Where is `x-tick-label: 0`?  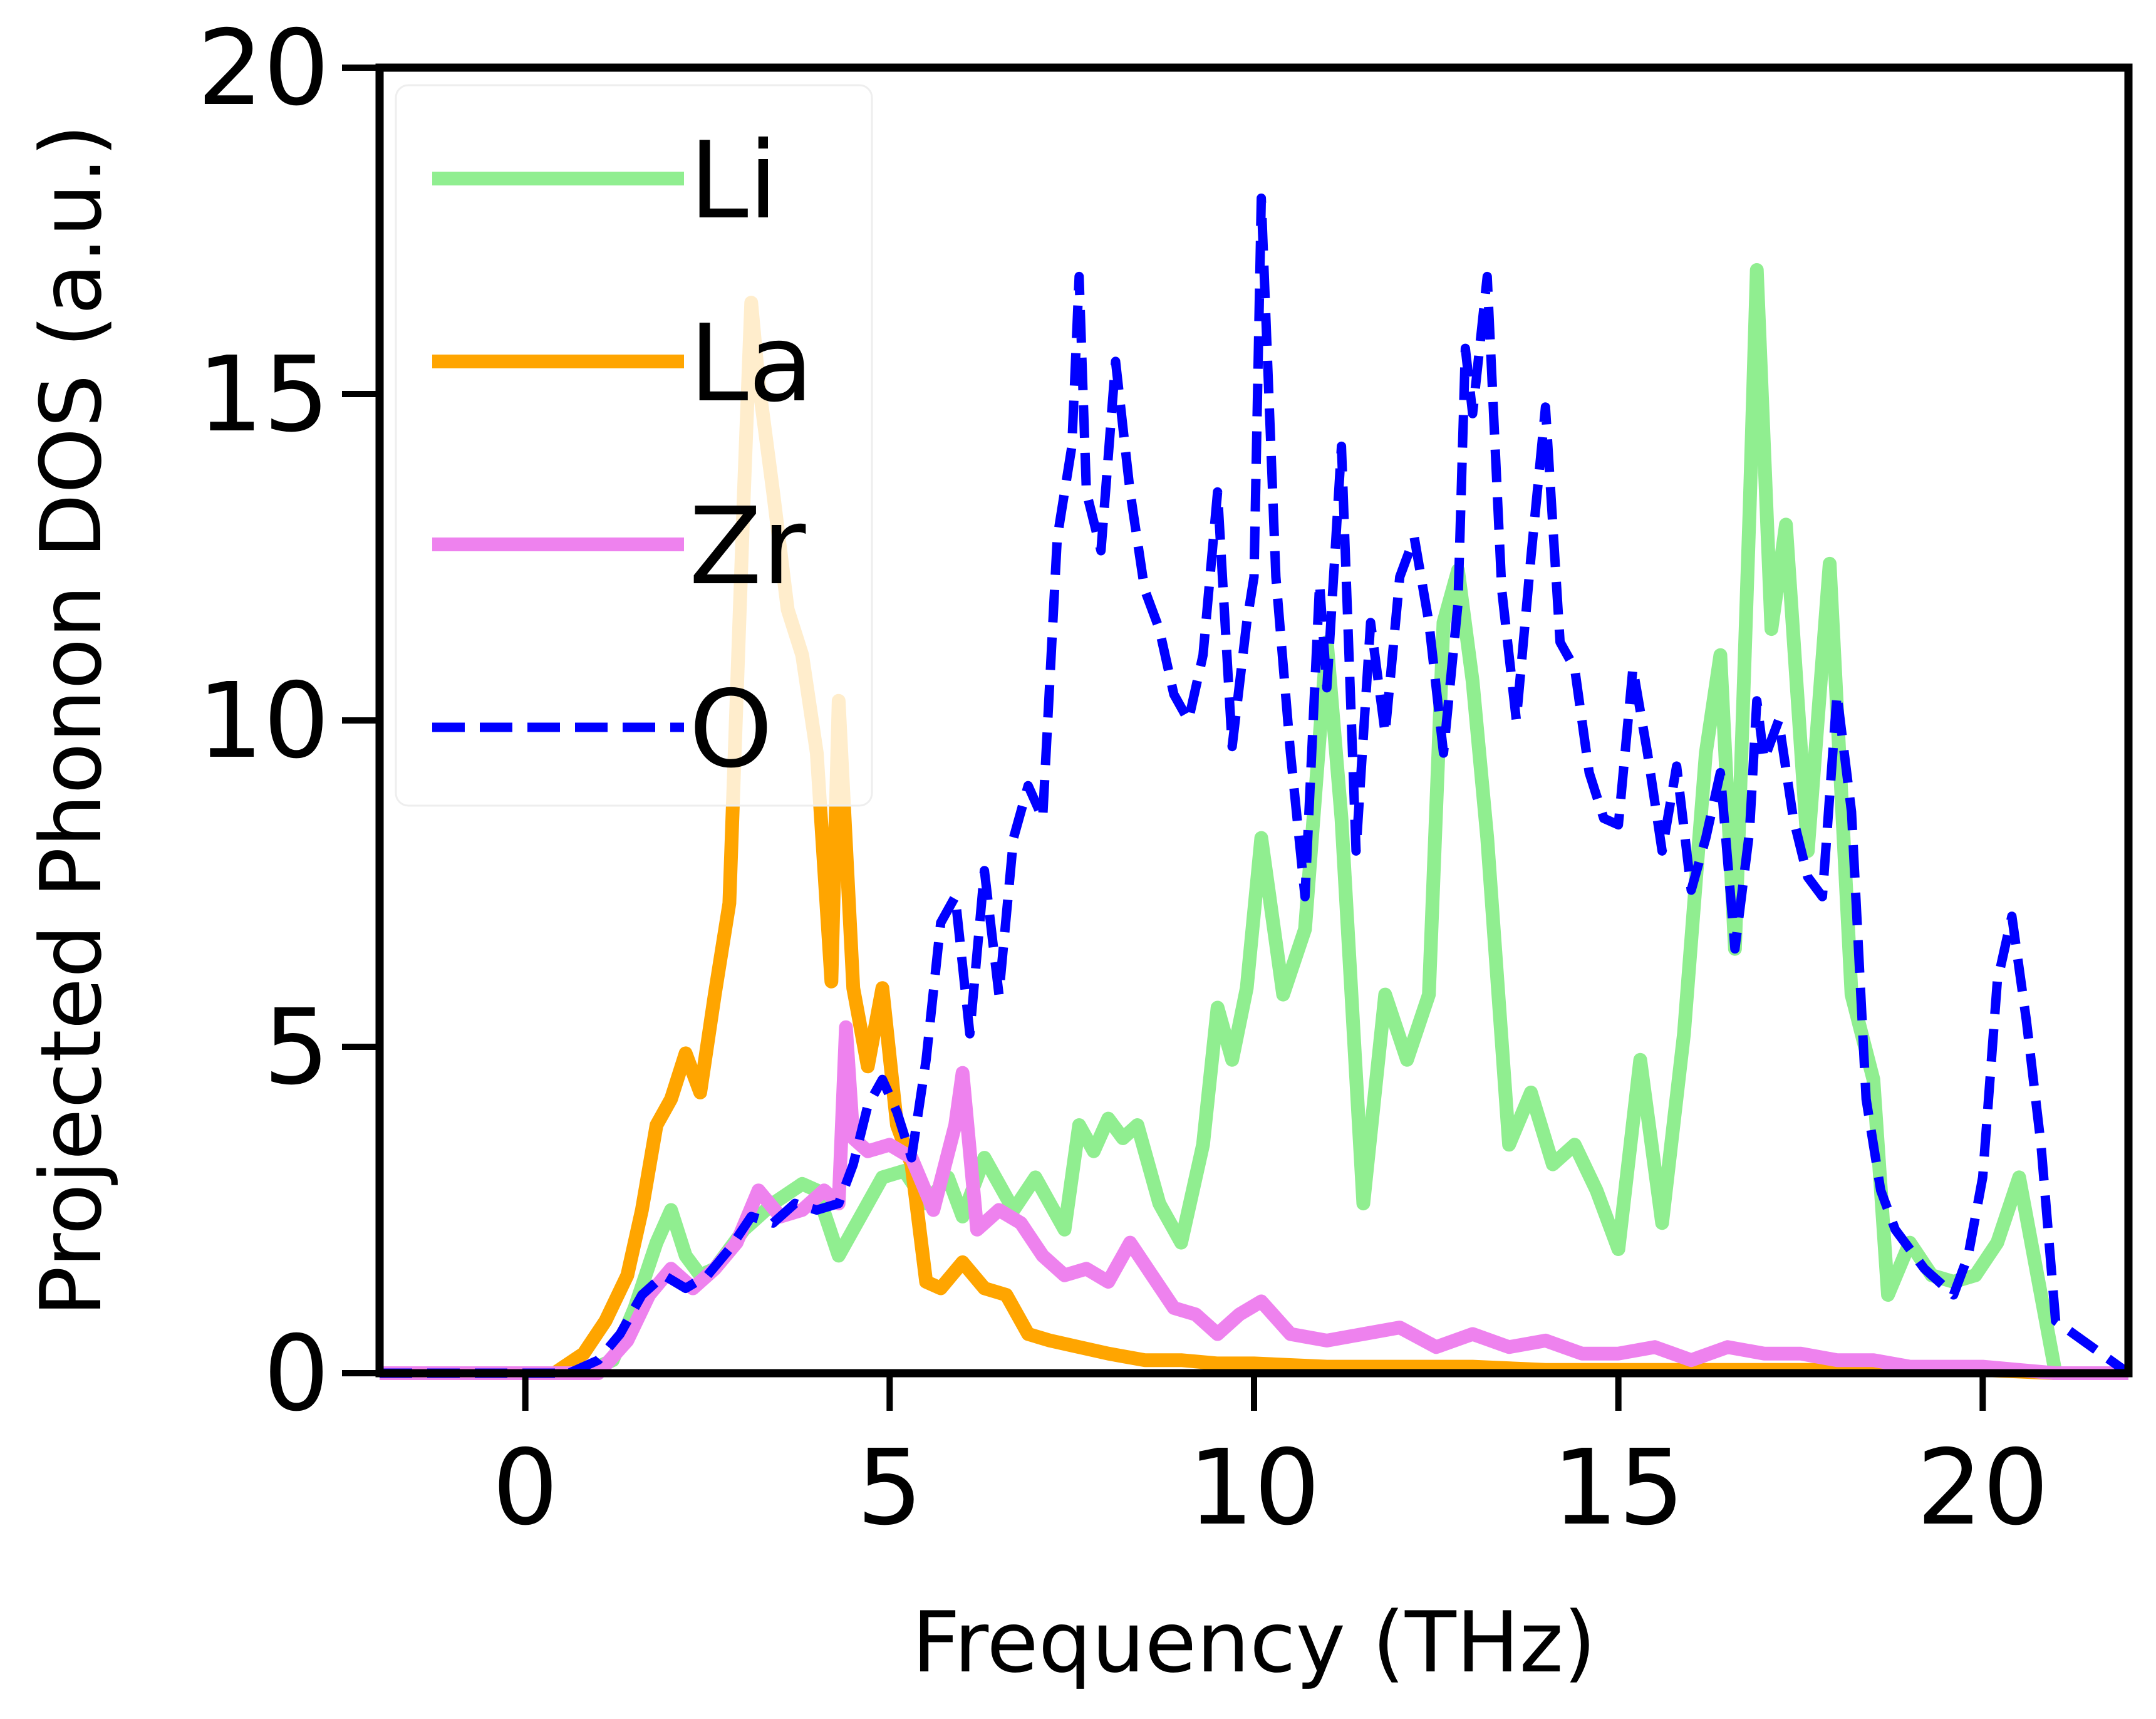
x-tick-label: 0 is located at coordinates (525, 1489).